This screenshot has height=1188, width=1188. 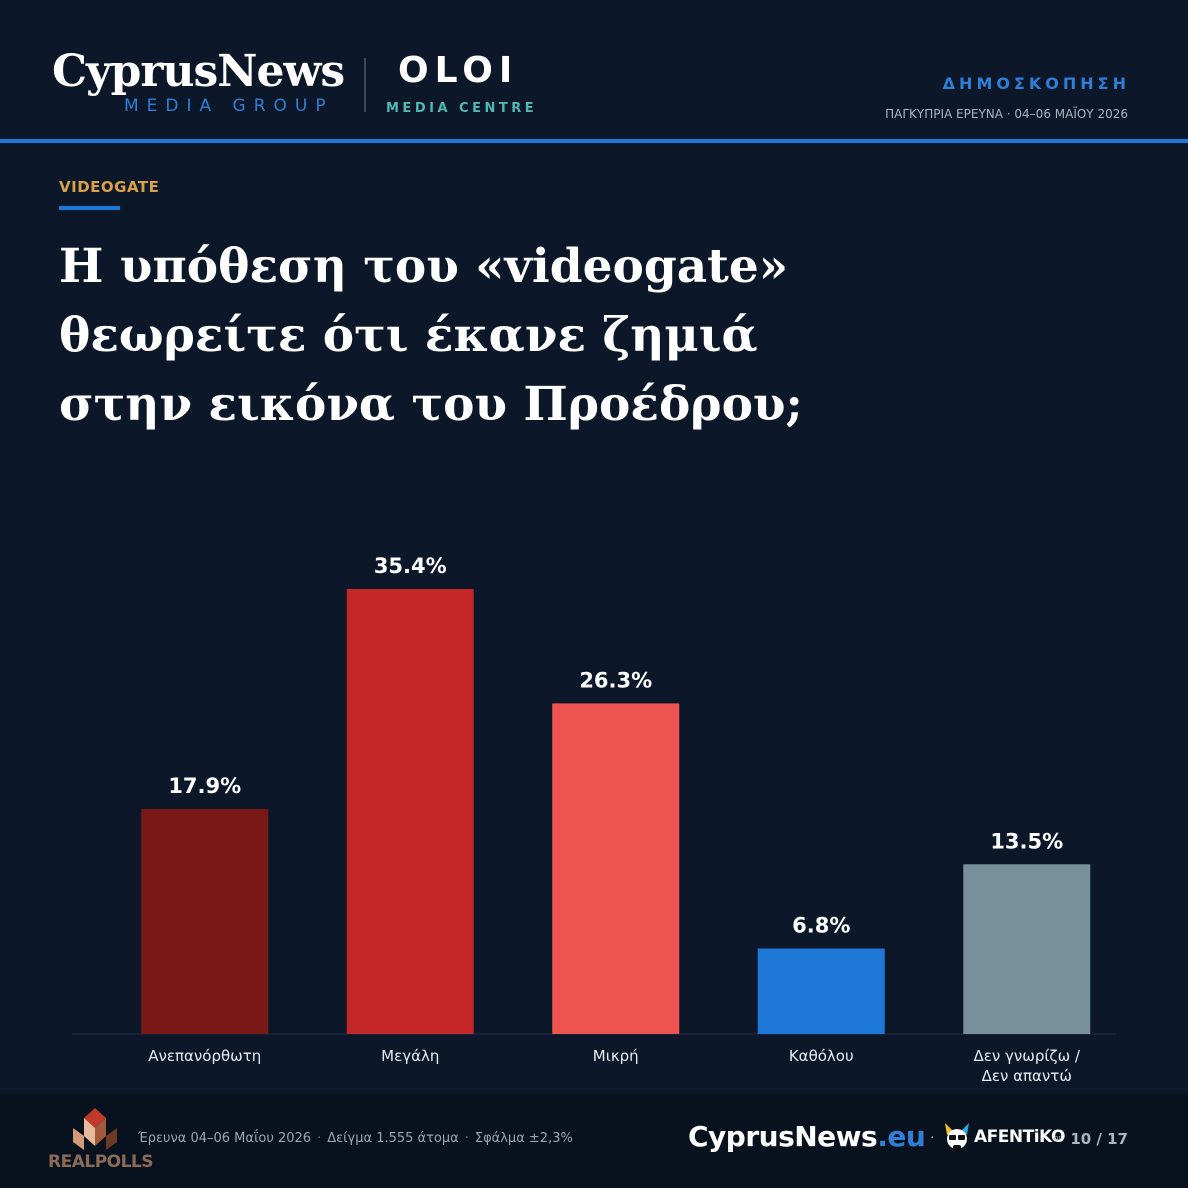 What do you see at coordinates (408, 335) in the screenshot?
I see `title-line: θεωρείτε ότι έκανε ζημιά` at bounding box center [408, 335].